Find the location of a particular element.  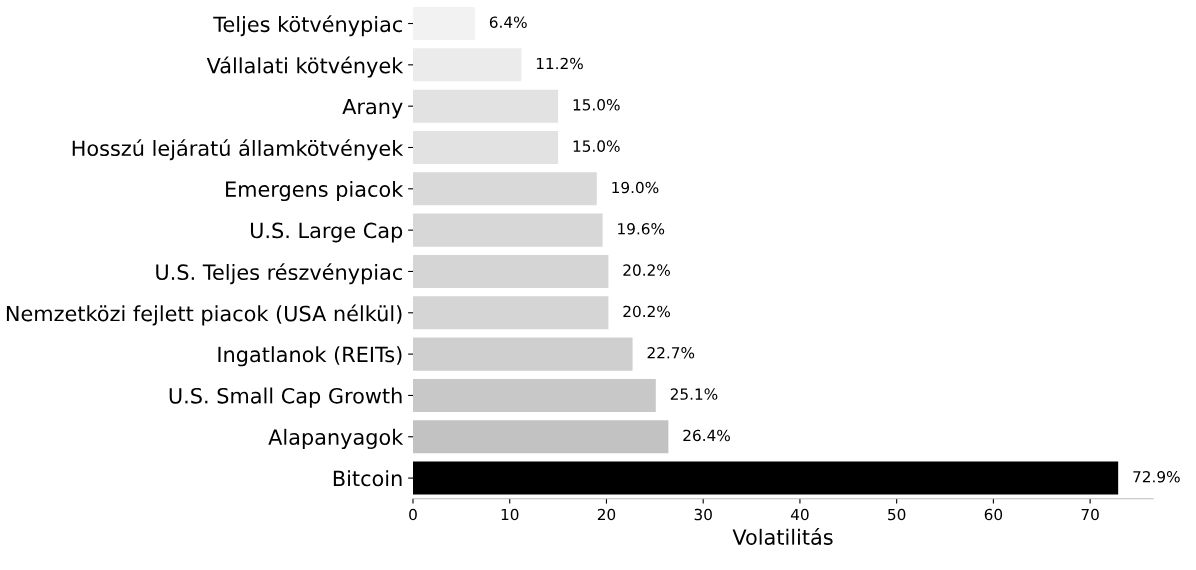

y-tick-label: Arany is located at coordinates (372, 108).